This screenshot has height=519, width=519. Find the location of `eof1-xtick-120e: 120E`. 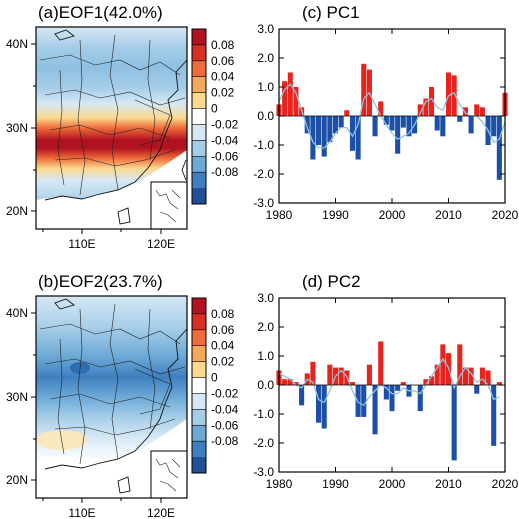

eof1-xtick-120e: 120E is located at coordinates (161, 244).